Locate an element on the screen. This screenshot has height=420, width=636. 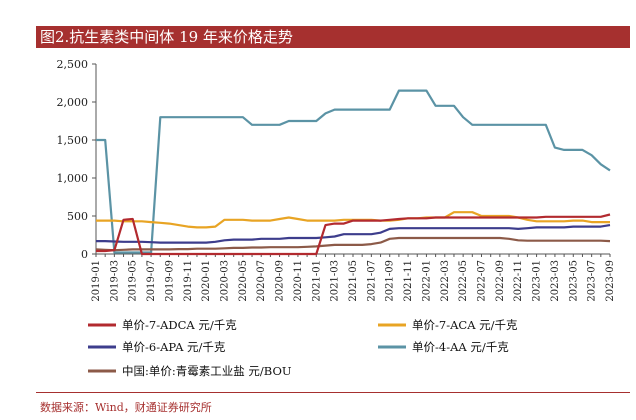
y-tick-label: 2,500 is located at coordinates (73, 64).